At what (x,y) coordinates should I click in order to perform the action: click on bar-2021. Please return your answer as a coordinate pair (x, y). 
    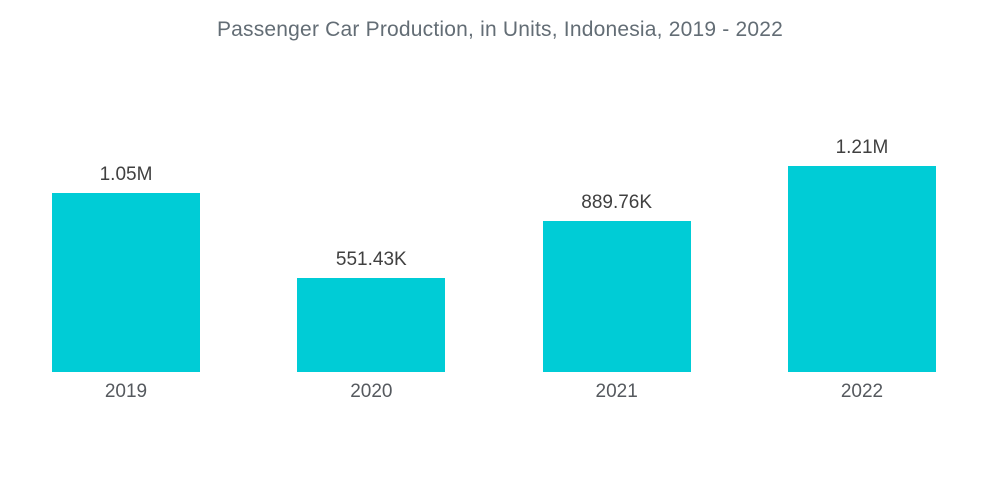
    Looking at the image, I should click on (616, 296).